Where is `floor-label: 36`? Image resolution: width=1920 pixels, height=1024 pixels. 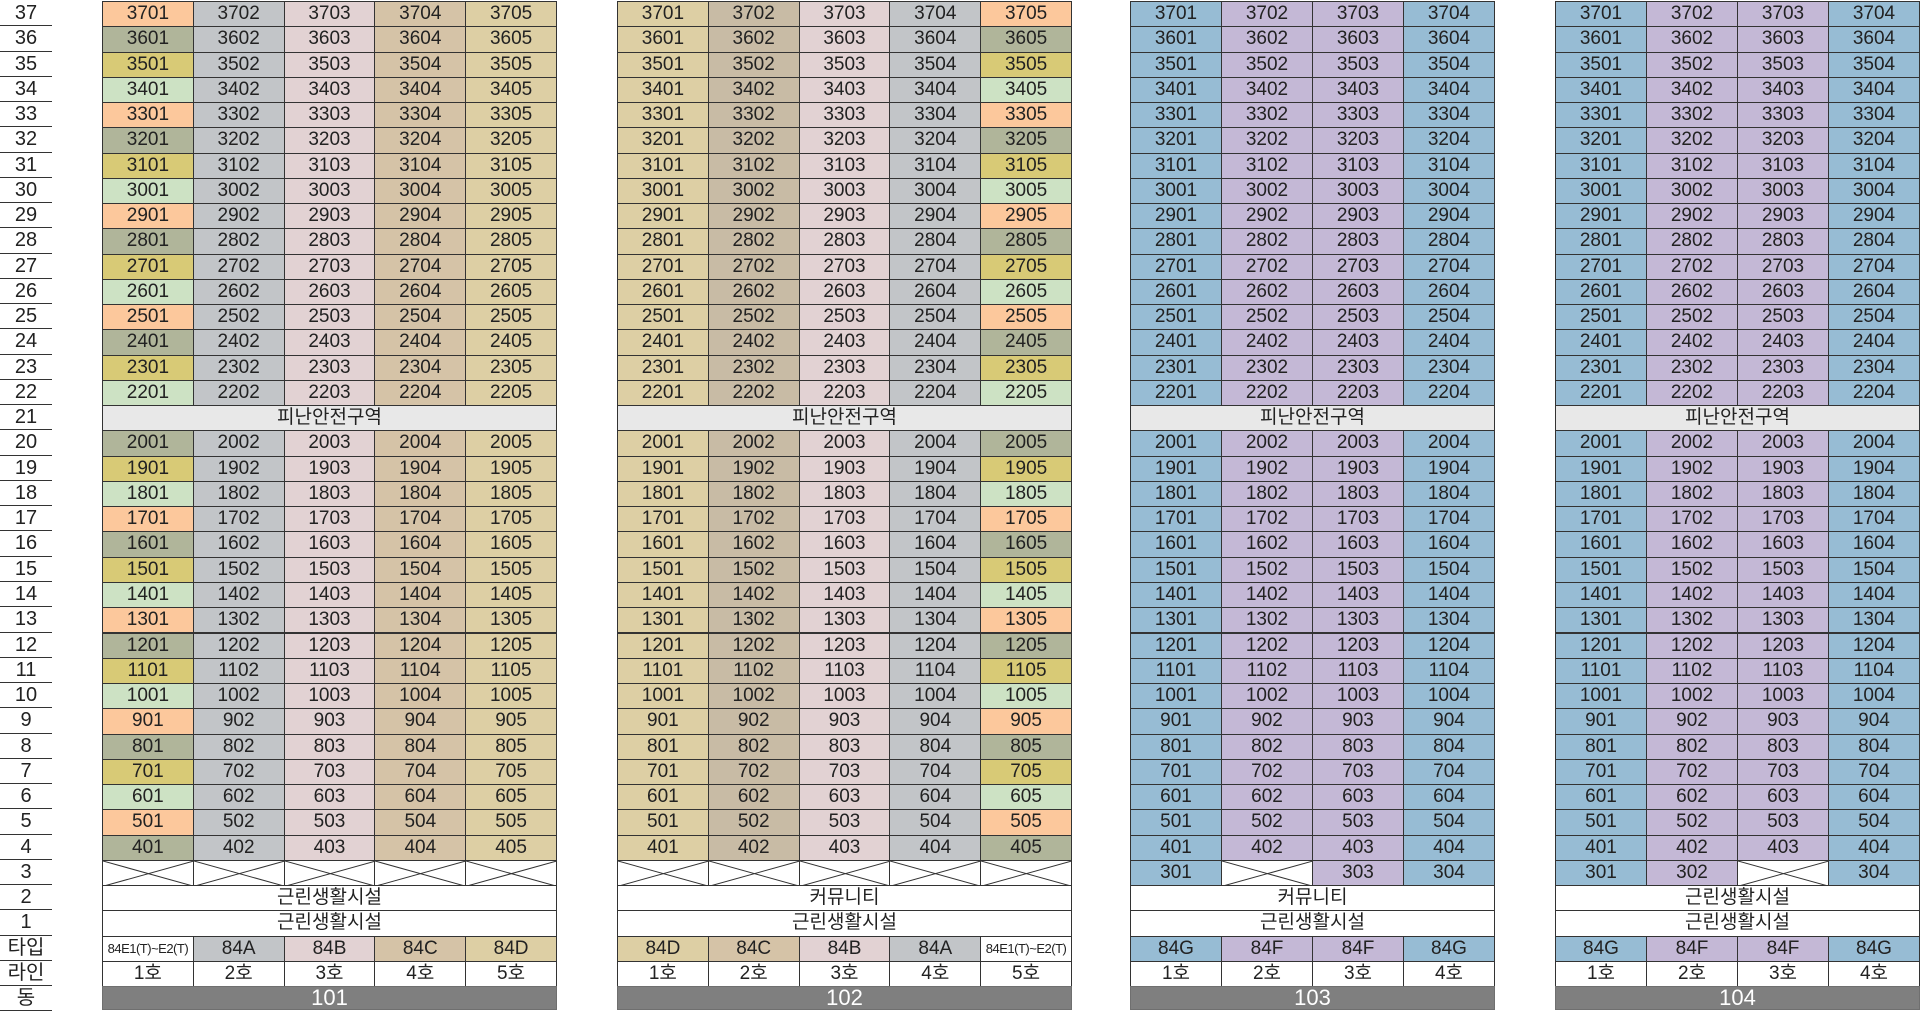 floor-label: 36 is located at coordinates (26, 38).